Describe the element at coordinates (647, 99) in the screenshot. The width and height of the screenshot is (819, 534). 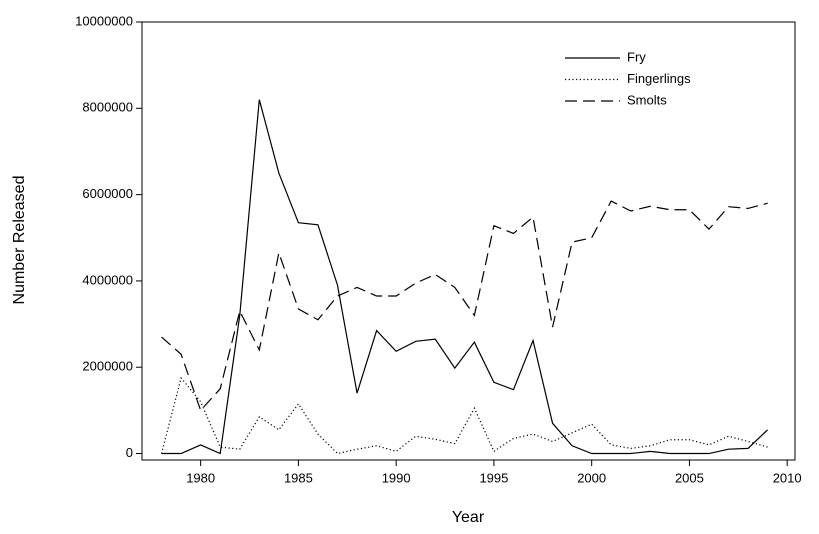
I see `legend-label: Smolts` at that location.